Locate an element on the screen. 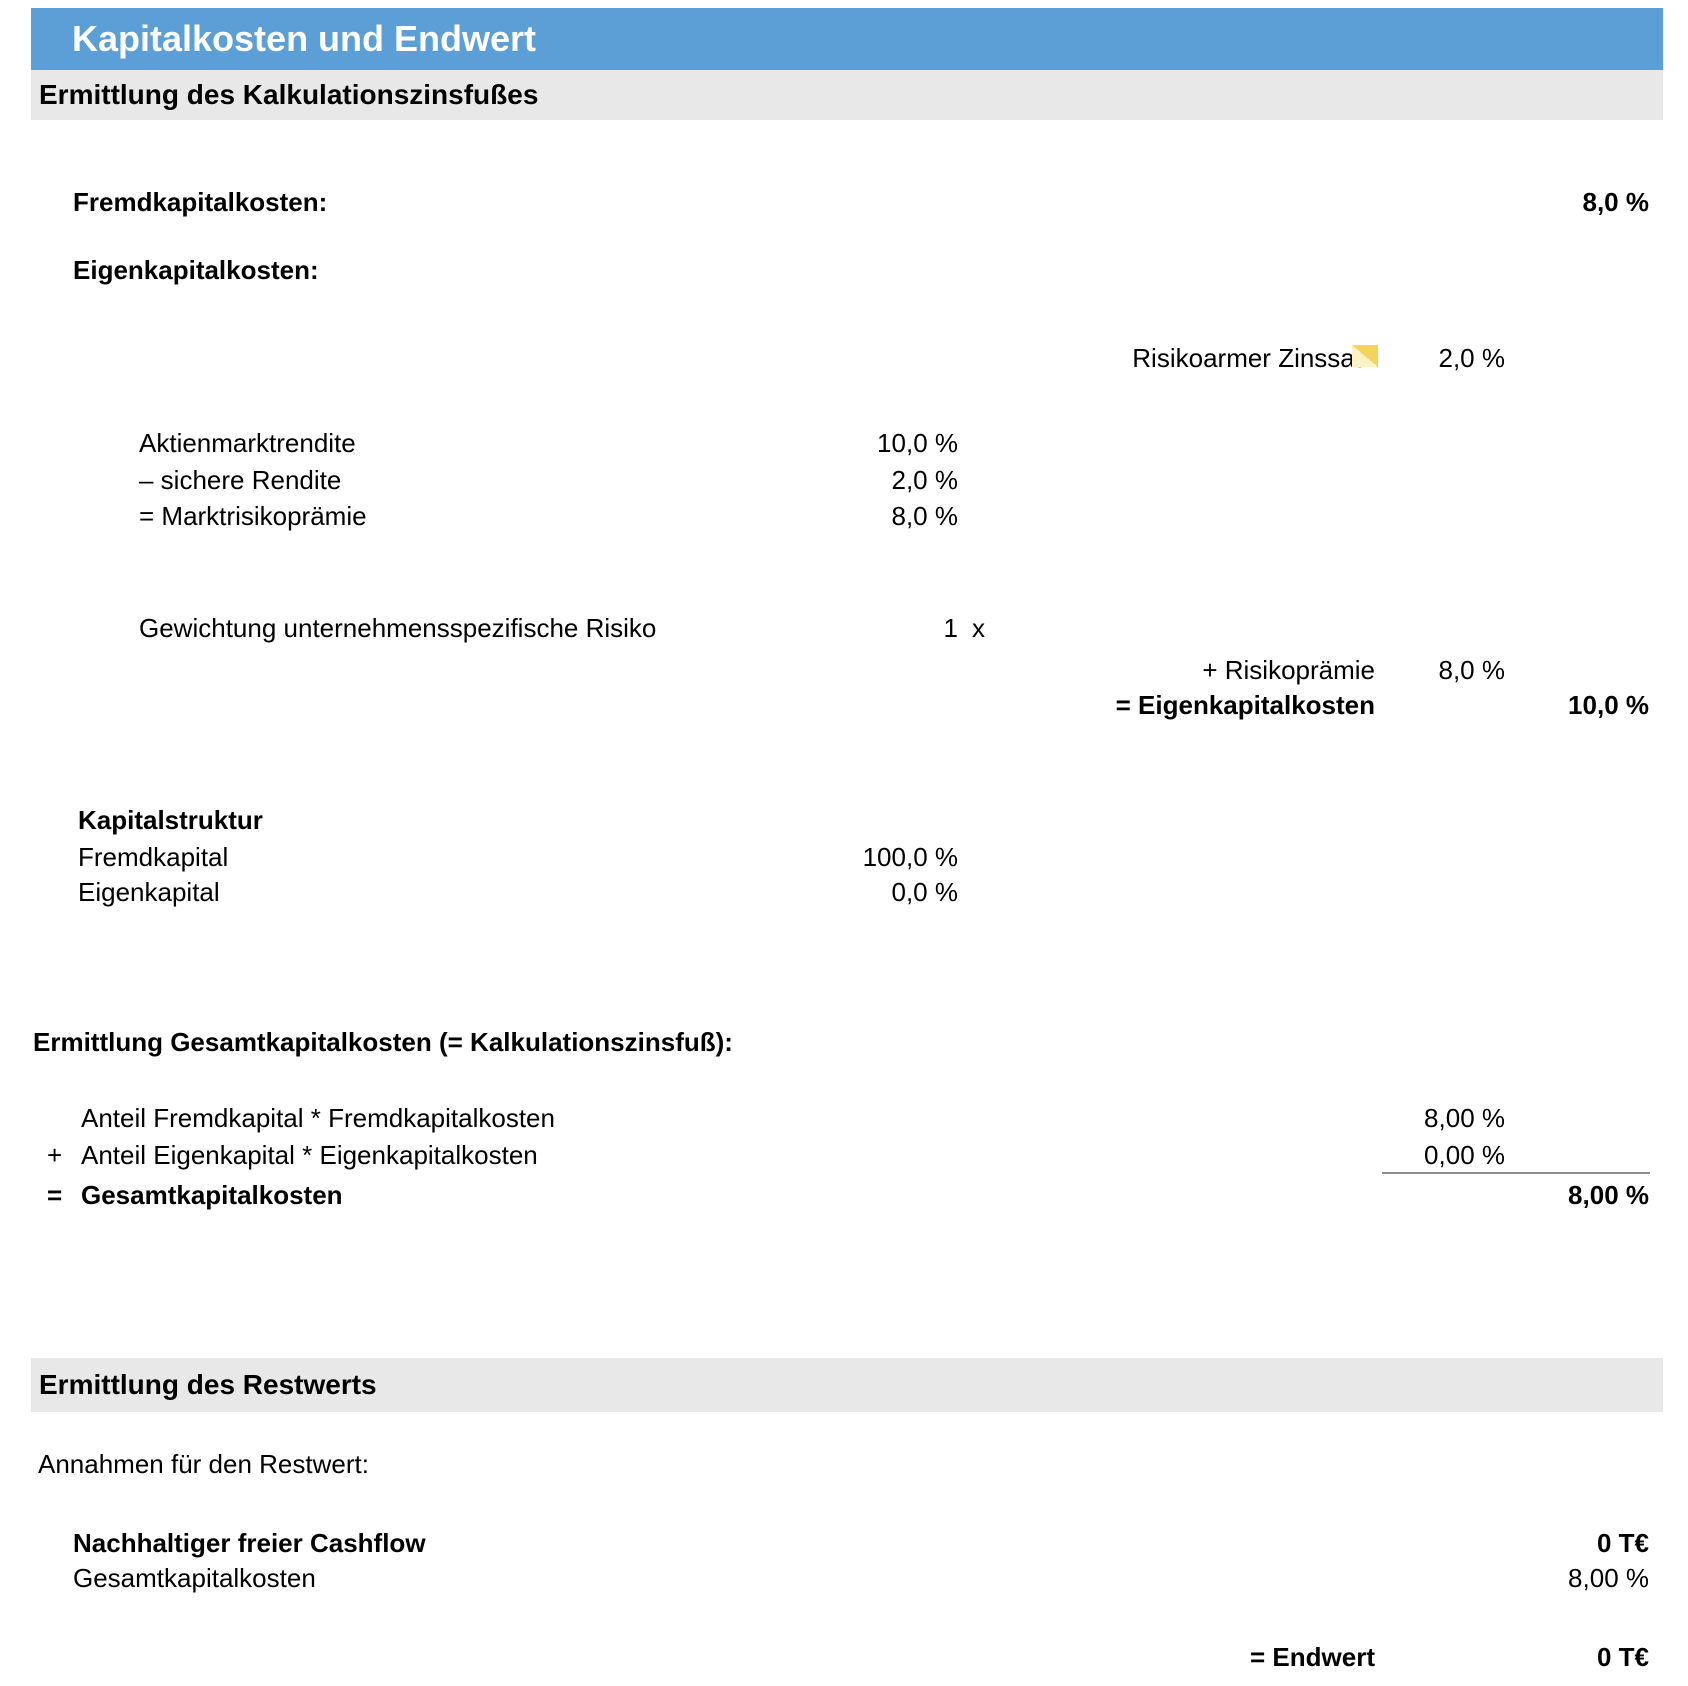  eigenkapitalkosten-summe-label: = Eigenkapitalkosten is located at coordinates (1245, 705).